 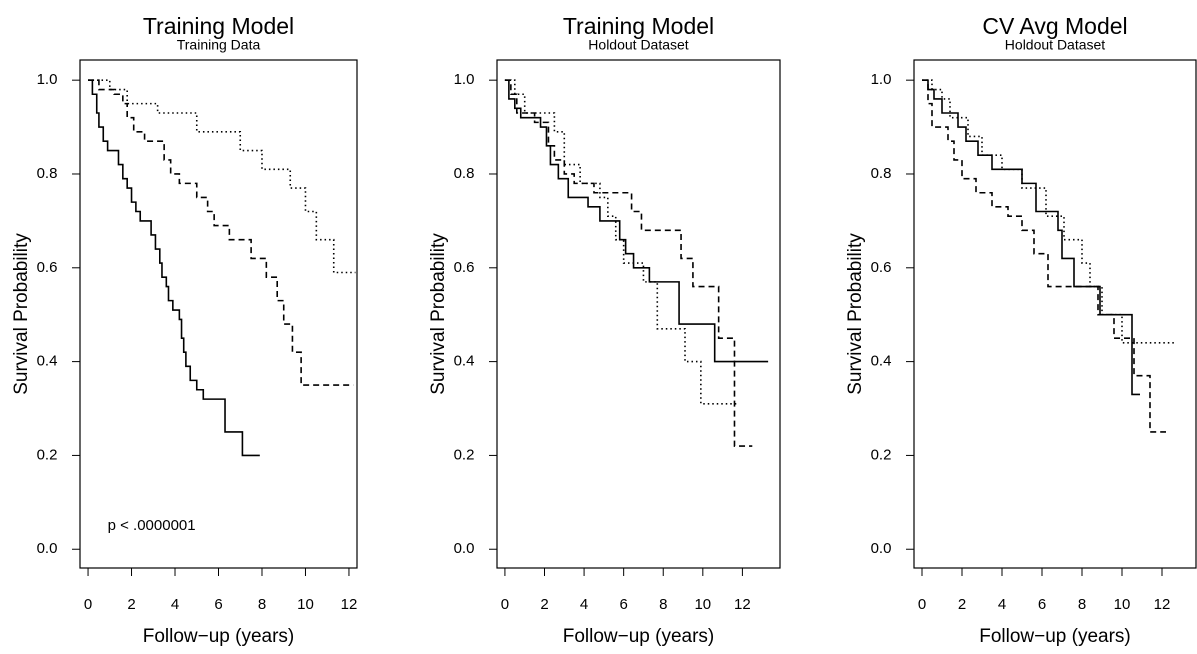 What do you see at coordinates (1054, 26) in the screenshot?
I see `chart-title: CV Avg Model` at bounding box center [1054, 26].